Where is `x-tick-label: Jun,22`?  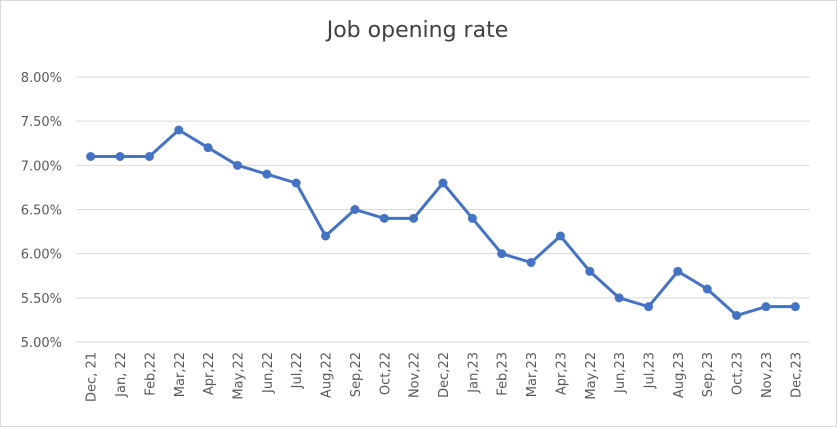 x-tick-label: Jun,22 is located at coordinates (268, 373).